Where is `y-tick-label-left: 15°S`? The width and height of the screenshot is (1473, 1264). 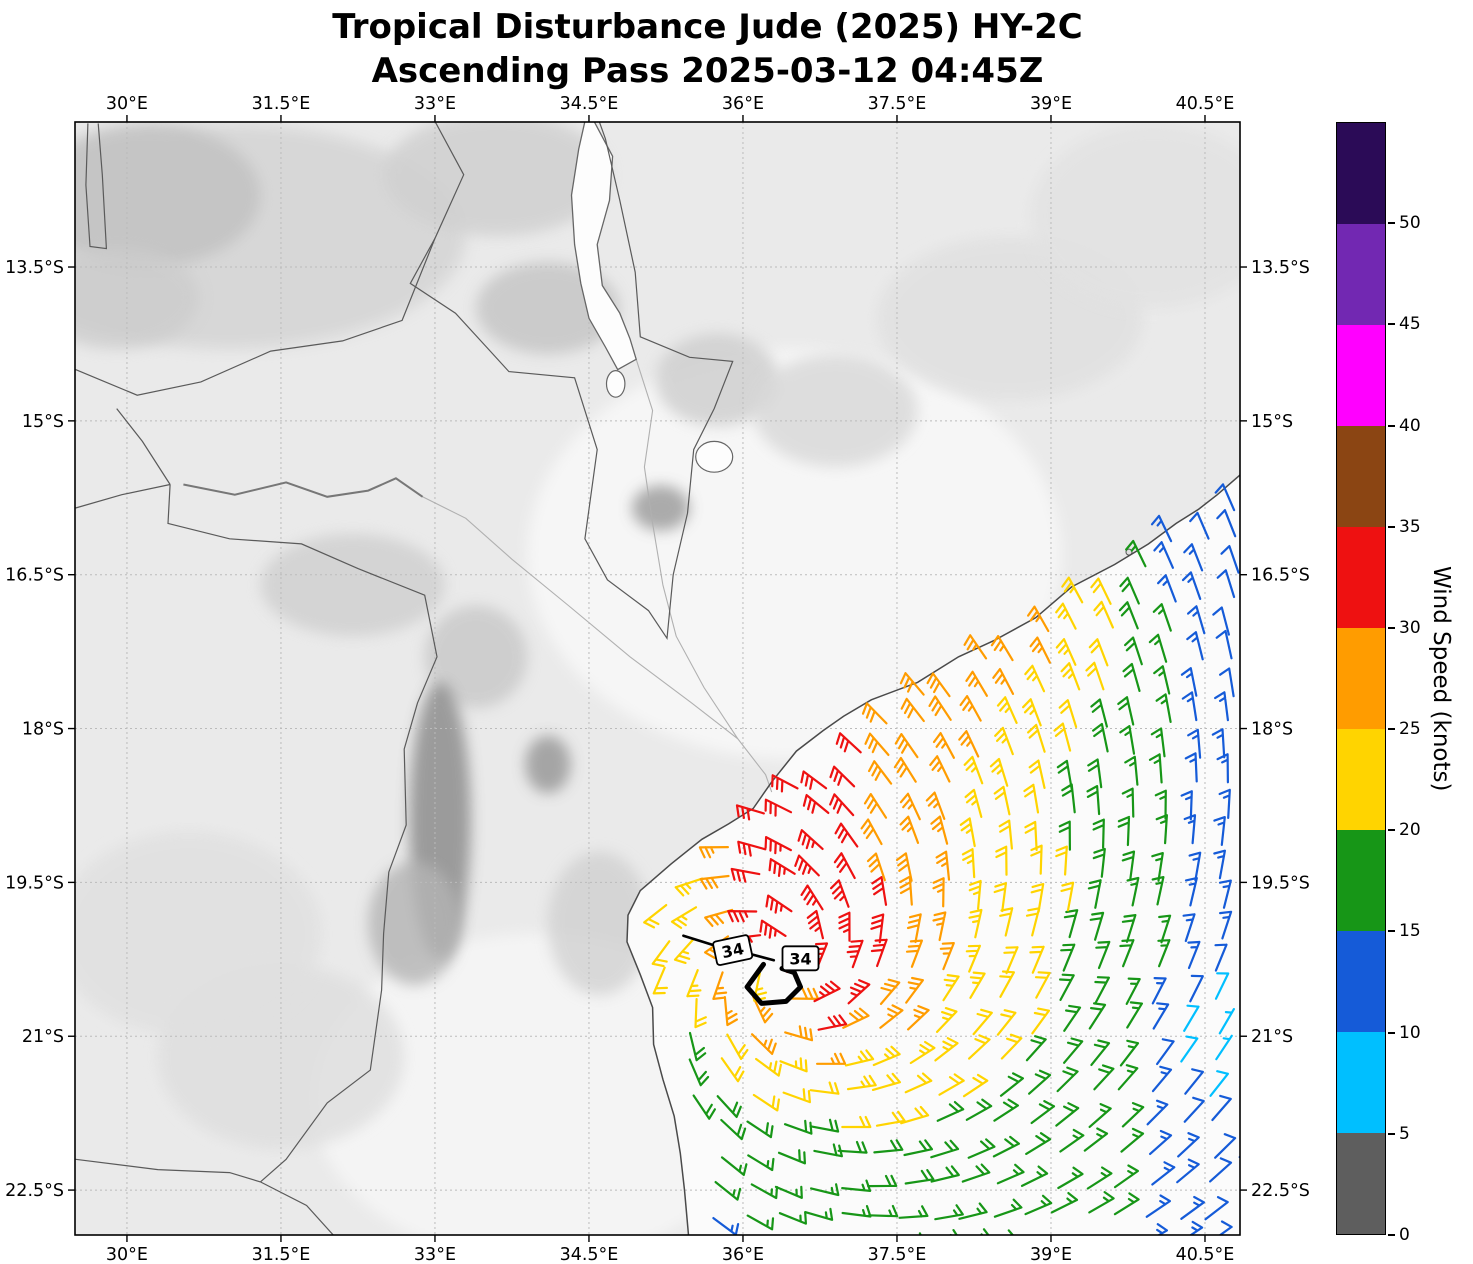
y-tick-label-left: 15°S is located at coordinates (43, 422).